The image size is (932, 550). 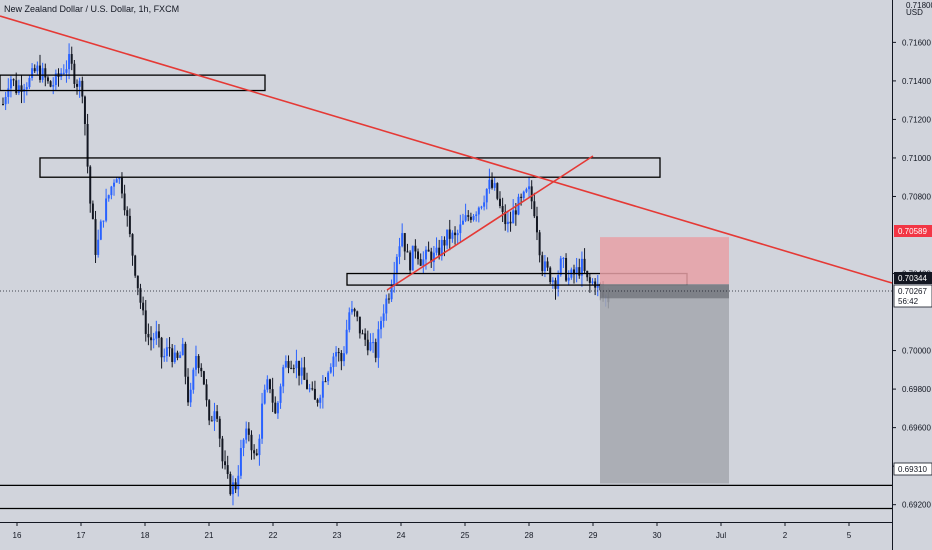 I want to click on time-tick-label: 5, so click(x=849, y=535).